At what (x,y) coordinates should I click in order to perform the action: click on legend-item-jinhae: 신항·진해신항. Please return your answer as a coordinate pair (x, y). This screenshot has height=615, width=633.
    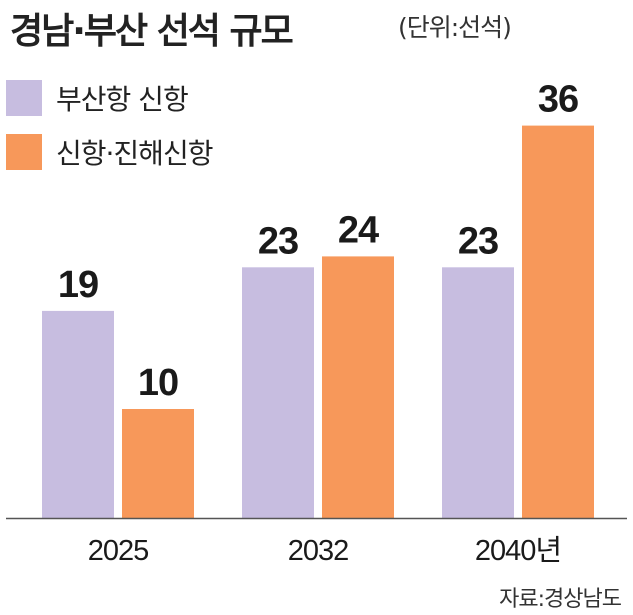
    Looking at the image, I should click on (109, 152).